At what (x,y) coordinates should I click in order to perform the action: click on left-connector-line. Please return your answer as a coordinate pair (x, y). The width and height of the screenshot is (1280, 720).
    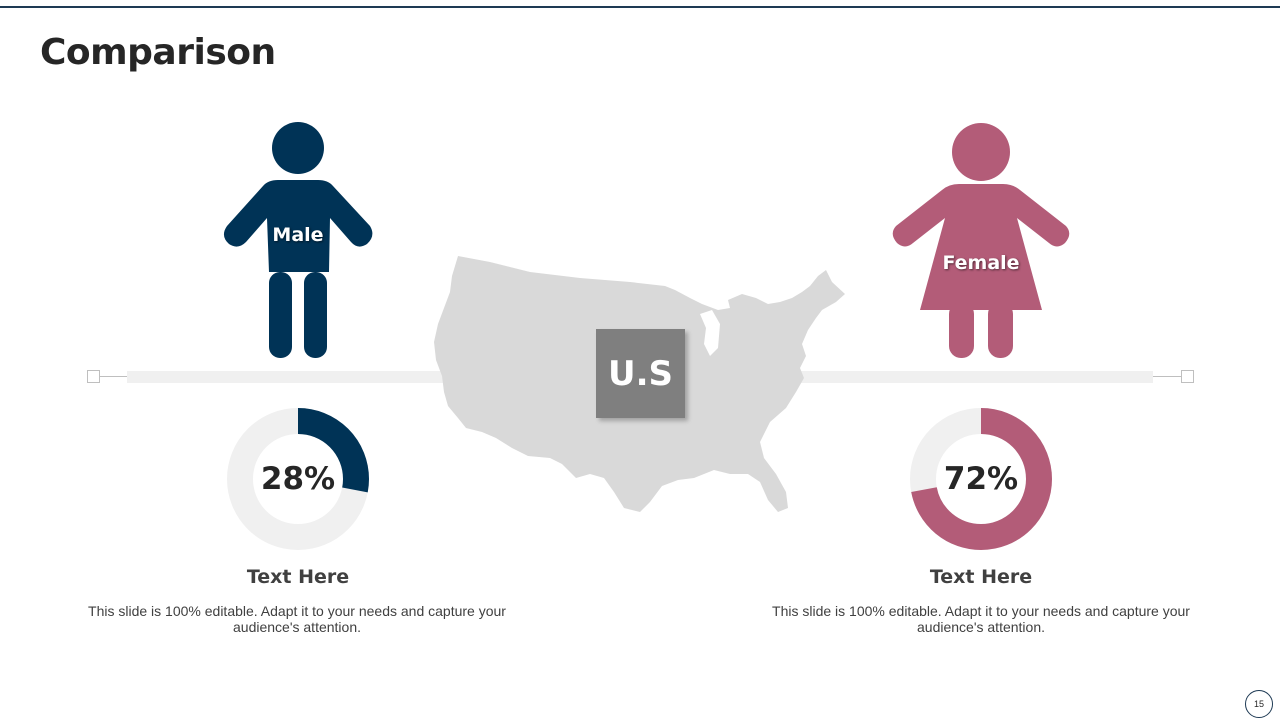
    Looking at the image, I should click on (113, 376).